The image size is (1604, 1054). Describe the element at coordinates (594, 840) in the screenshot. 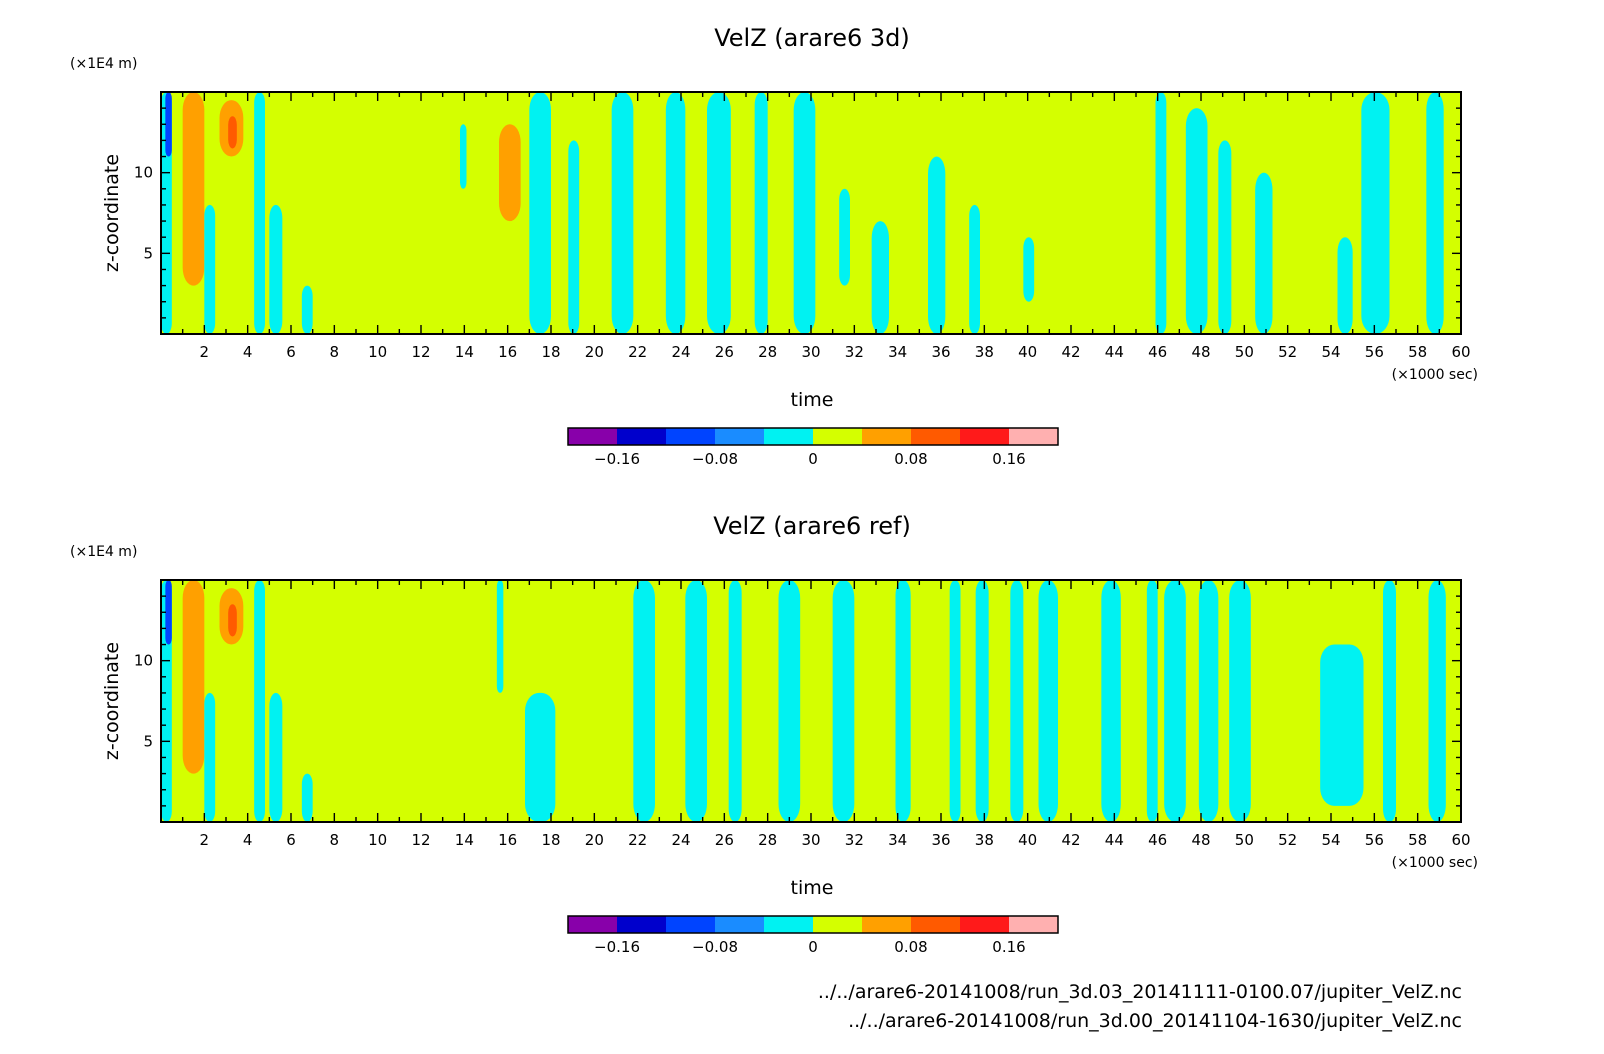

I see `x-tick-label: 20` at that location.